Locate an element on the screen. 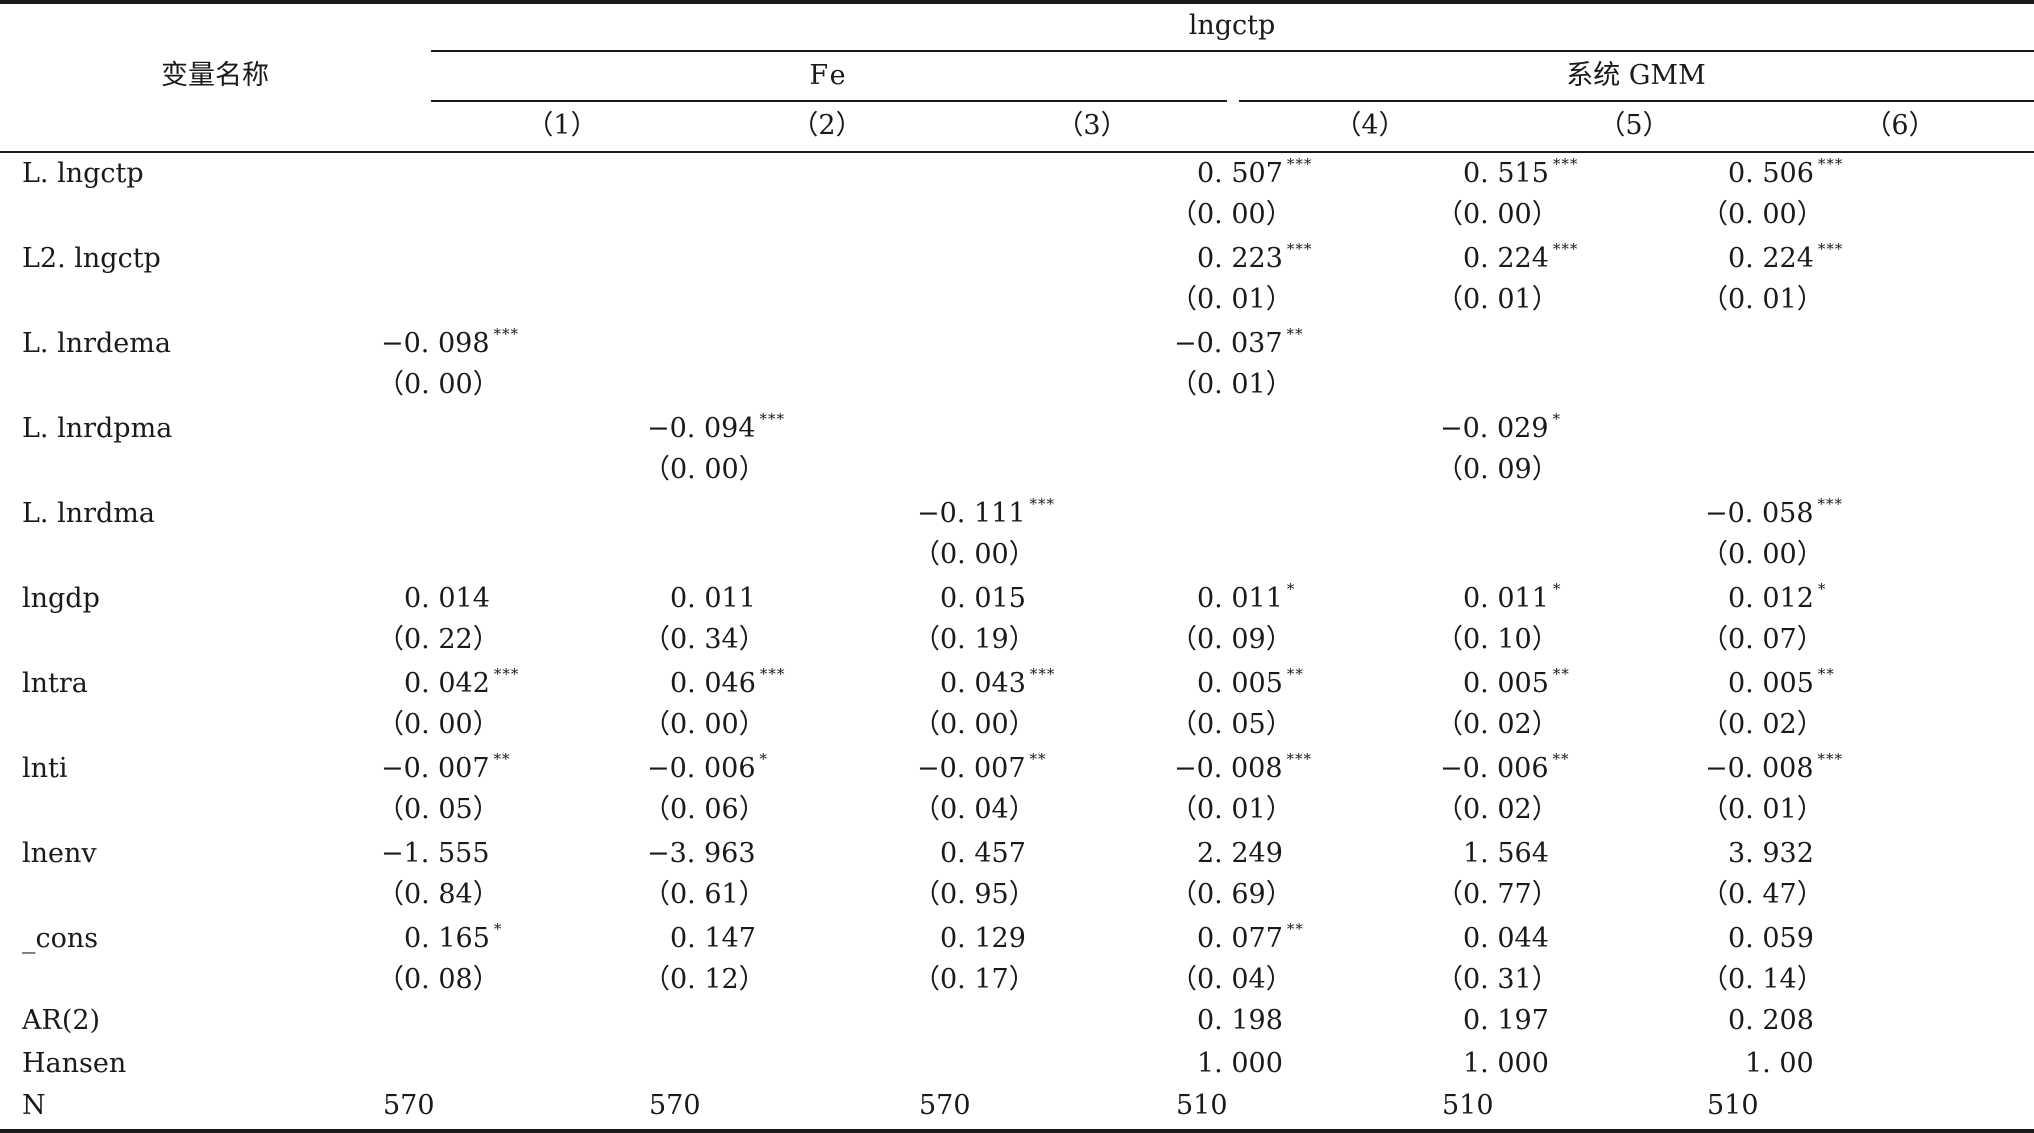 The height and width of the screenshot is (1133, 2034). column-header-4: （4） is located at coordinates (1370, 125).